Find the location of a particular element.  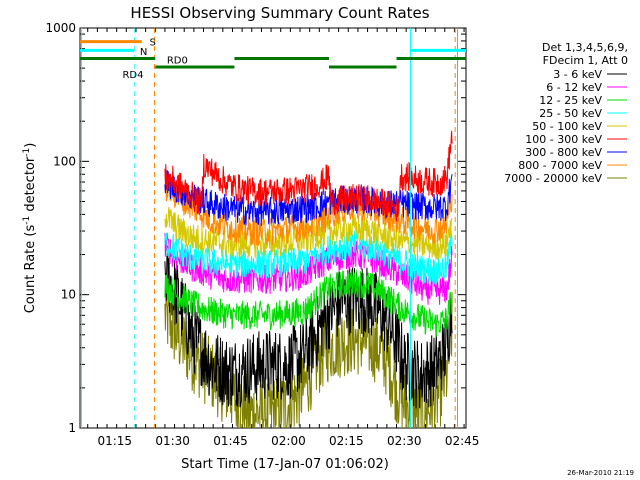

y-axis-label-mid: detector is located at coordinates (30, 186).